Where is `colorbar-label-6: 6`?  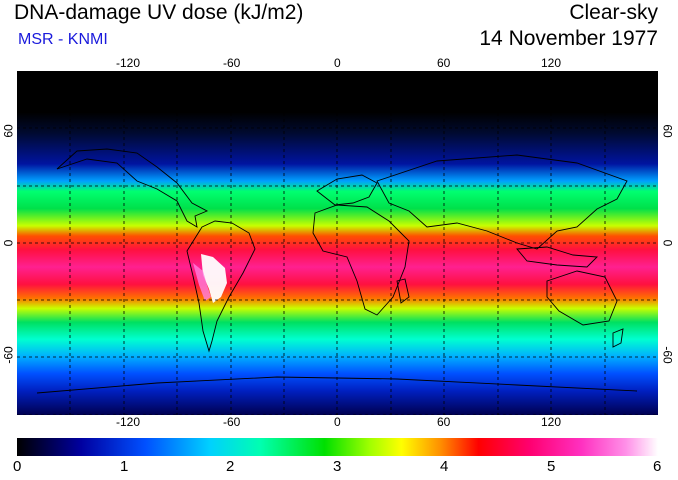 colorbar-label-6: 6 is located at coordinates (657, 466).